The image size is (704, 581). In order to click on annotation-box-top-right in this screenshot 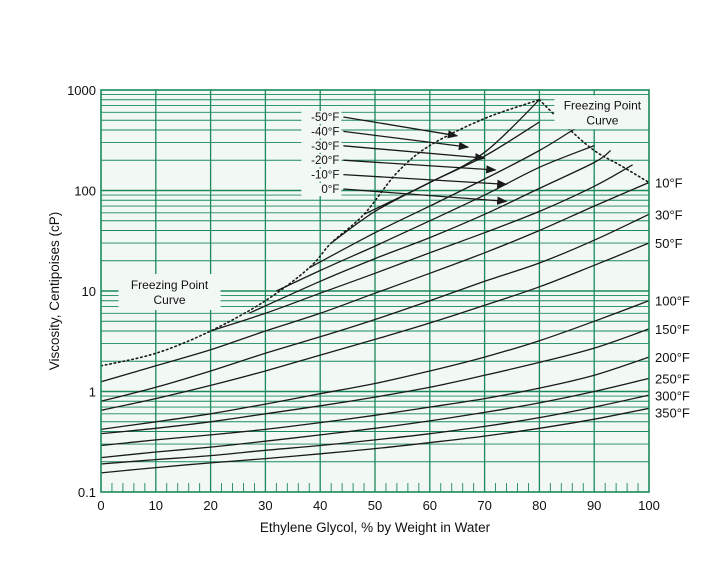, I will do `click(602, 112)`.